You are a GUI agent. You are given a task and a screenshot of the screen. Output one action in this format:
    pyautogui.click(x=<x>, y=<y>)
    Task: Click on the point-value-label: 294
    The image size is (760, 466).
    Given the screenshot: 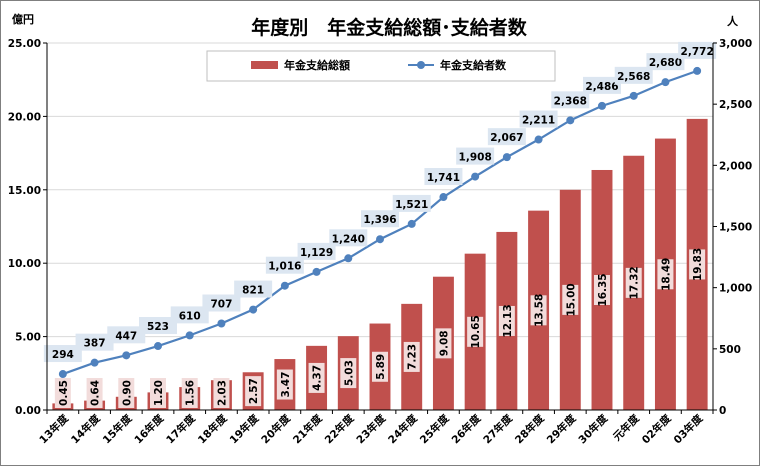 What is the action you would take?
    pyautogui.click(x=63, y=355)
    